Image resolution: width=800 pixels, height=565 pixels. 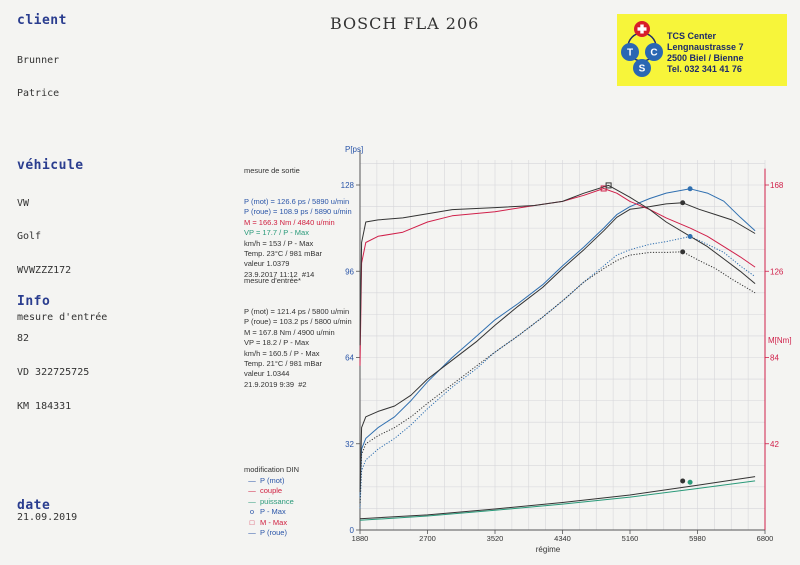 What do you see at coordinates (777, 185) in the screenshot?
I see `y-right-tick-label: 168` at bounding box center [777, 185].